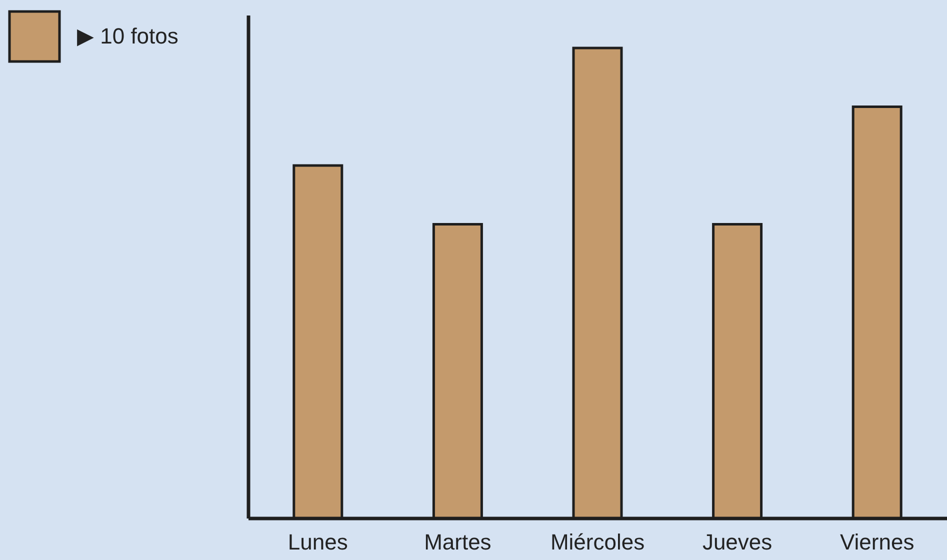 This screenshot has width=947, height=560. I want to click on x-tick-label: Viernes, so click(877, 542).